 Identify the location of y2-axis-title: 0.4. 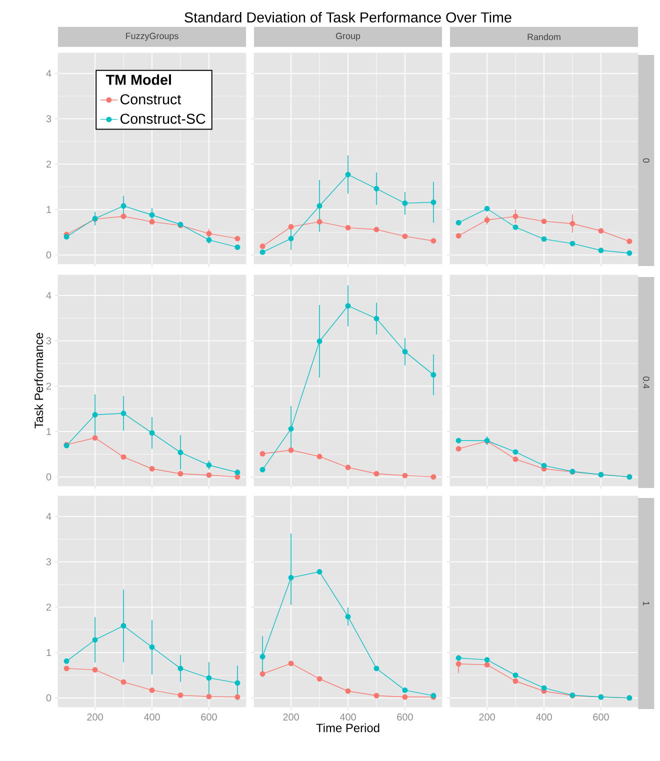
(646, 382).